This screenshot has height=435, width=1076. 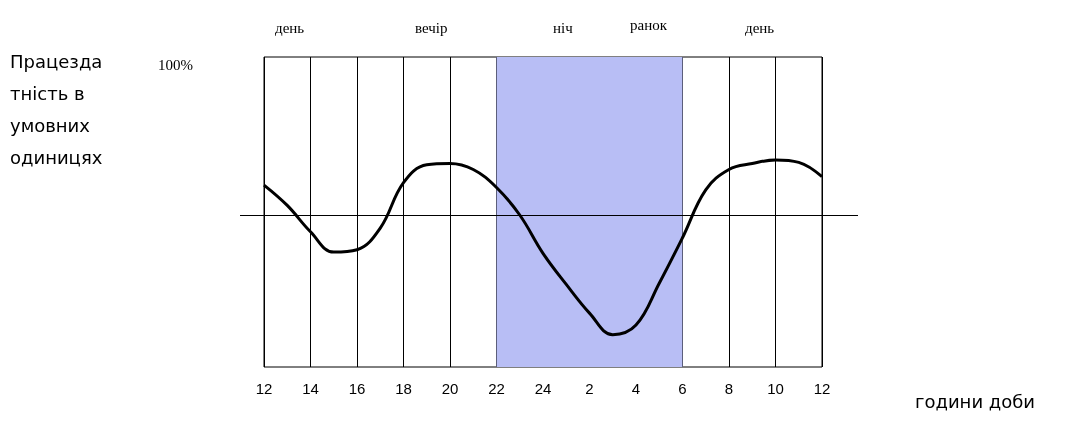 I want to click on x-tick-label: 4, so click(x=636, y=388).